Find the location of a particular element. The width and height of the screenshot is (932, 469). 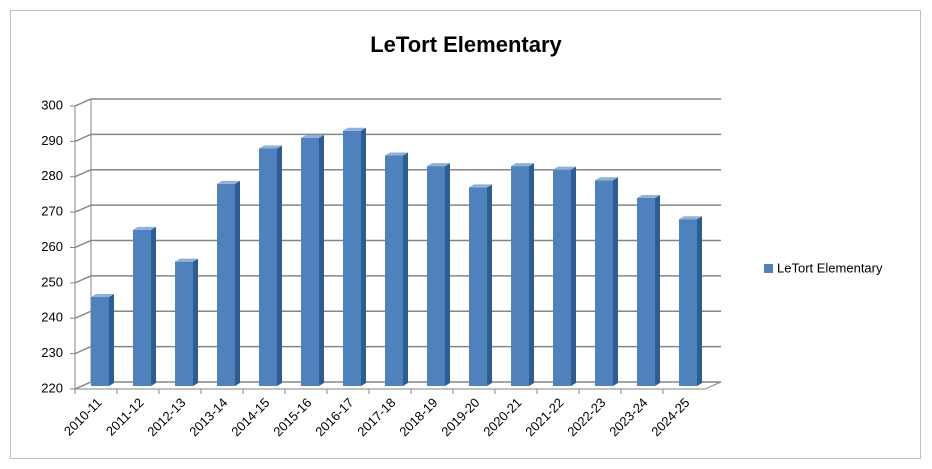

y-tick-label: 240 is located at coordinates (52, 317).